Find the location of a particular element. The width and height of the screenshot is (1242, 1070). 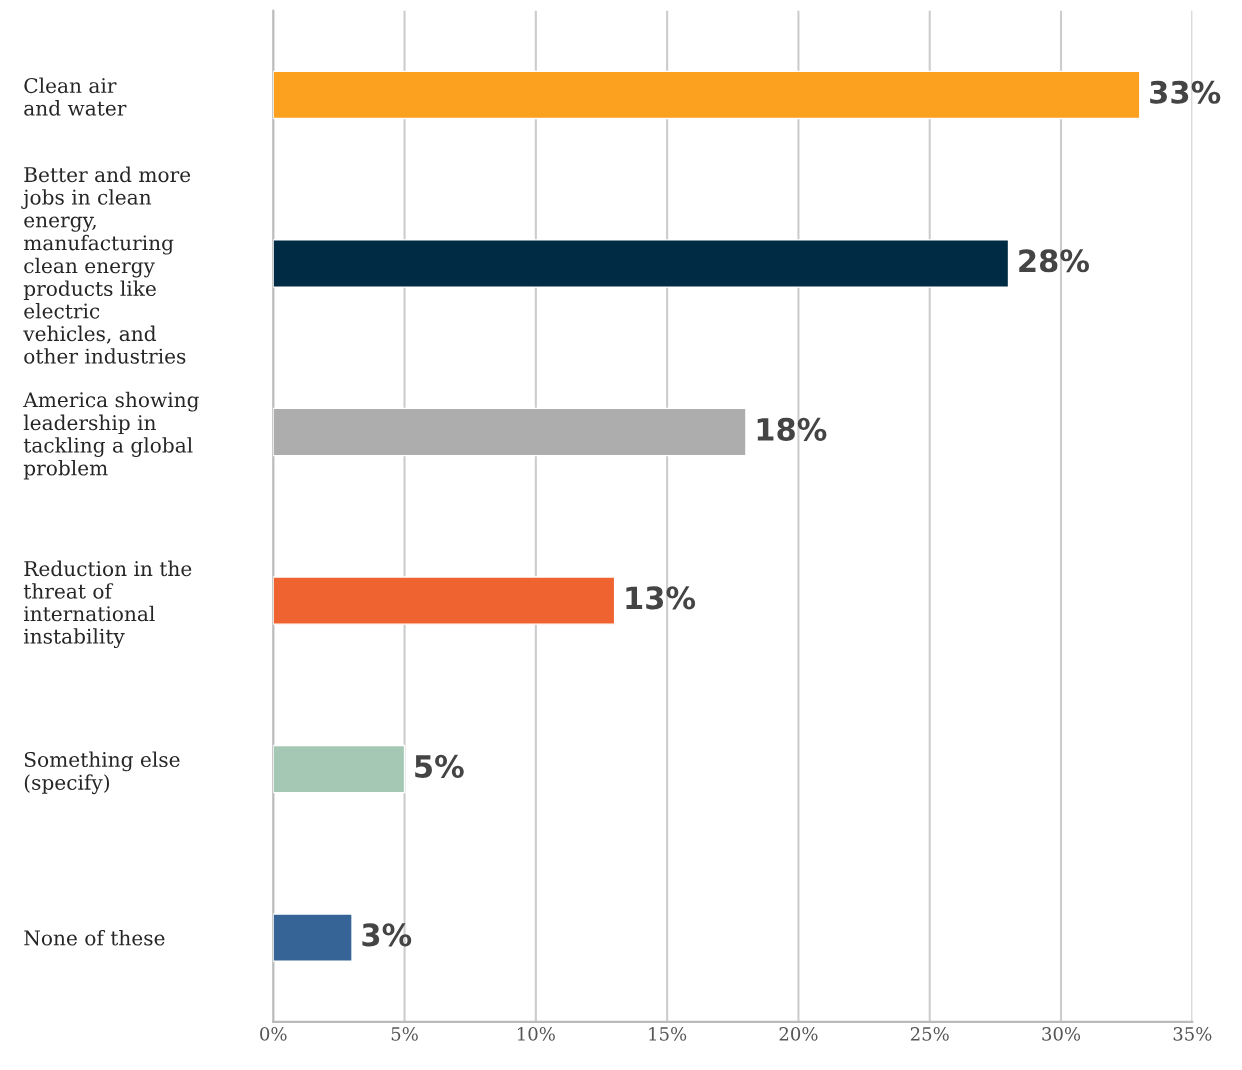

data-label: 18% is located at coordinates (792, 429).